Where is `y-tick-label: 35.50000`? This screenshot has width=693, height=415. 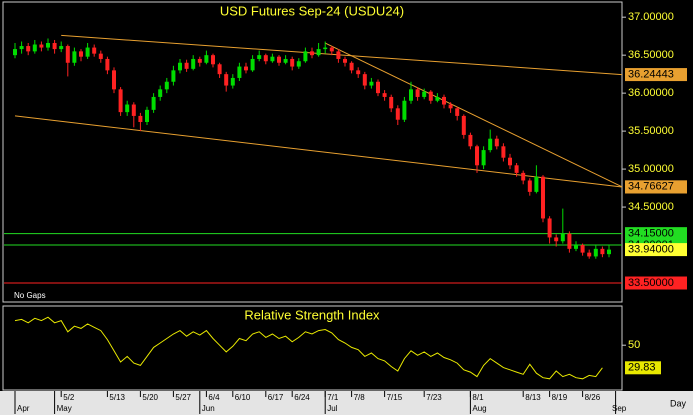 y-tick-label: 35.50000 is located at coordinates (651, 131).